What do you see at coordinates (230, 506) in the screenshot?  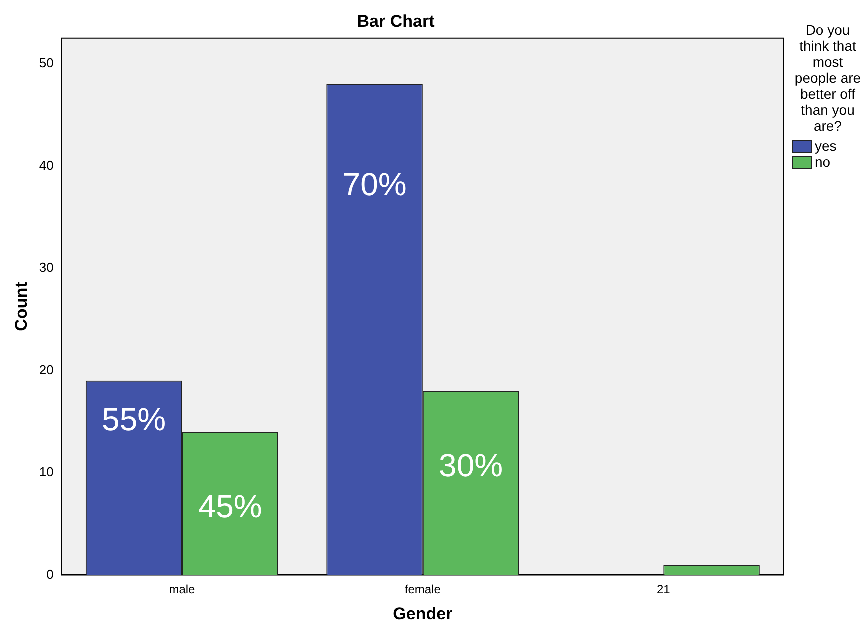 I see `annotation: 45%` at bounding box center [230, 506].